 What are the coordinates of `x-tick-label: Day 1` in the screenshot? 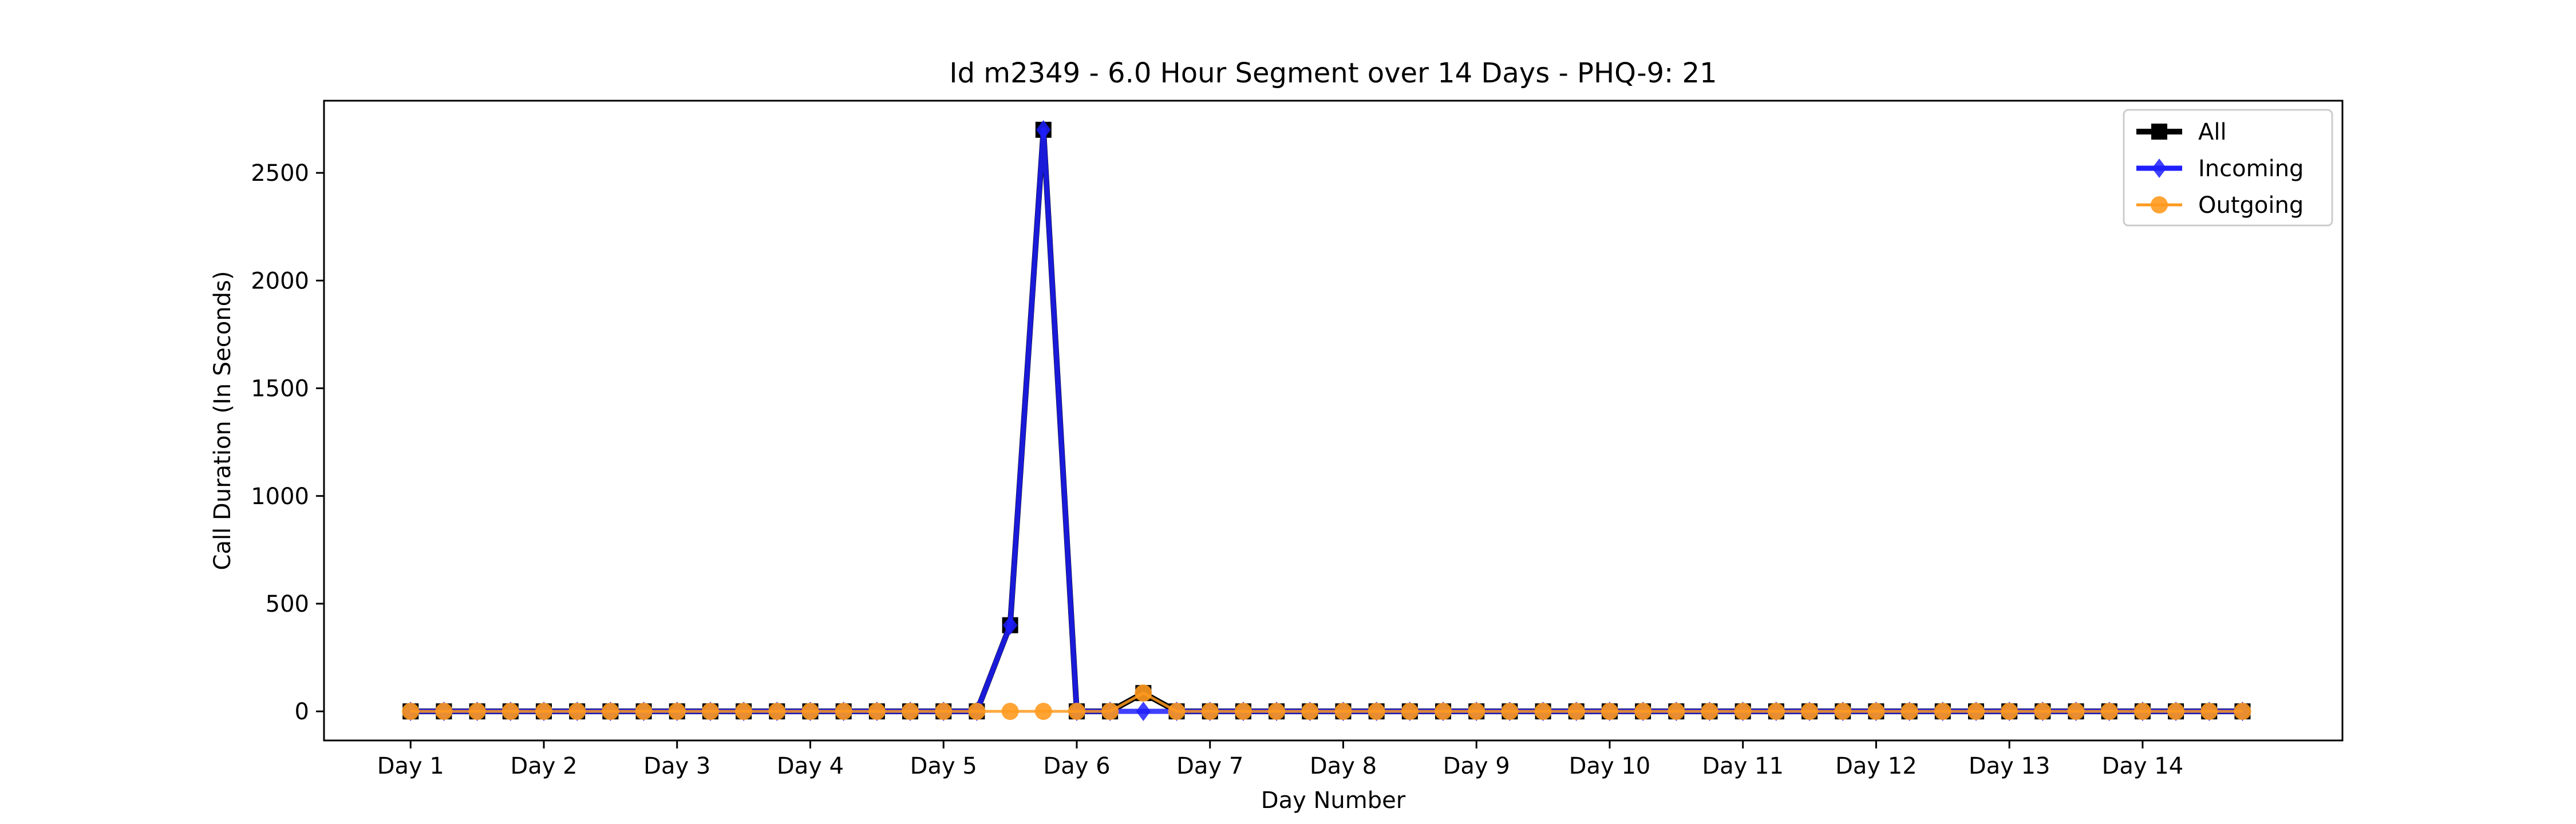 It's located at (410, 766).